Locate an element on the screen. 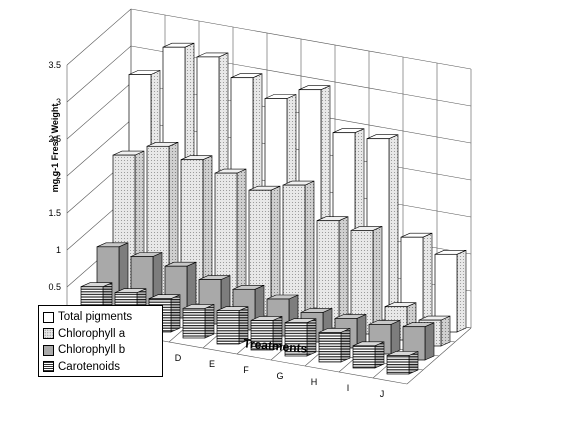 The image size is (577, 423). legend-item-total-pigments: Total pigments is located at coordinates (100, 317).